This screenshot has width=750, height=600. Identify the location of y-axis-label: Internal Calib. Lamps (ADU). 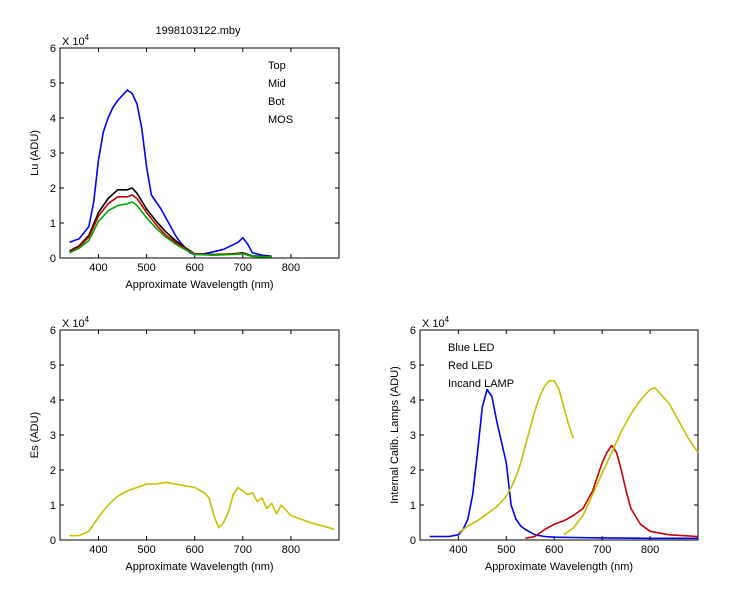
(395, 435).